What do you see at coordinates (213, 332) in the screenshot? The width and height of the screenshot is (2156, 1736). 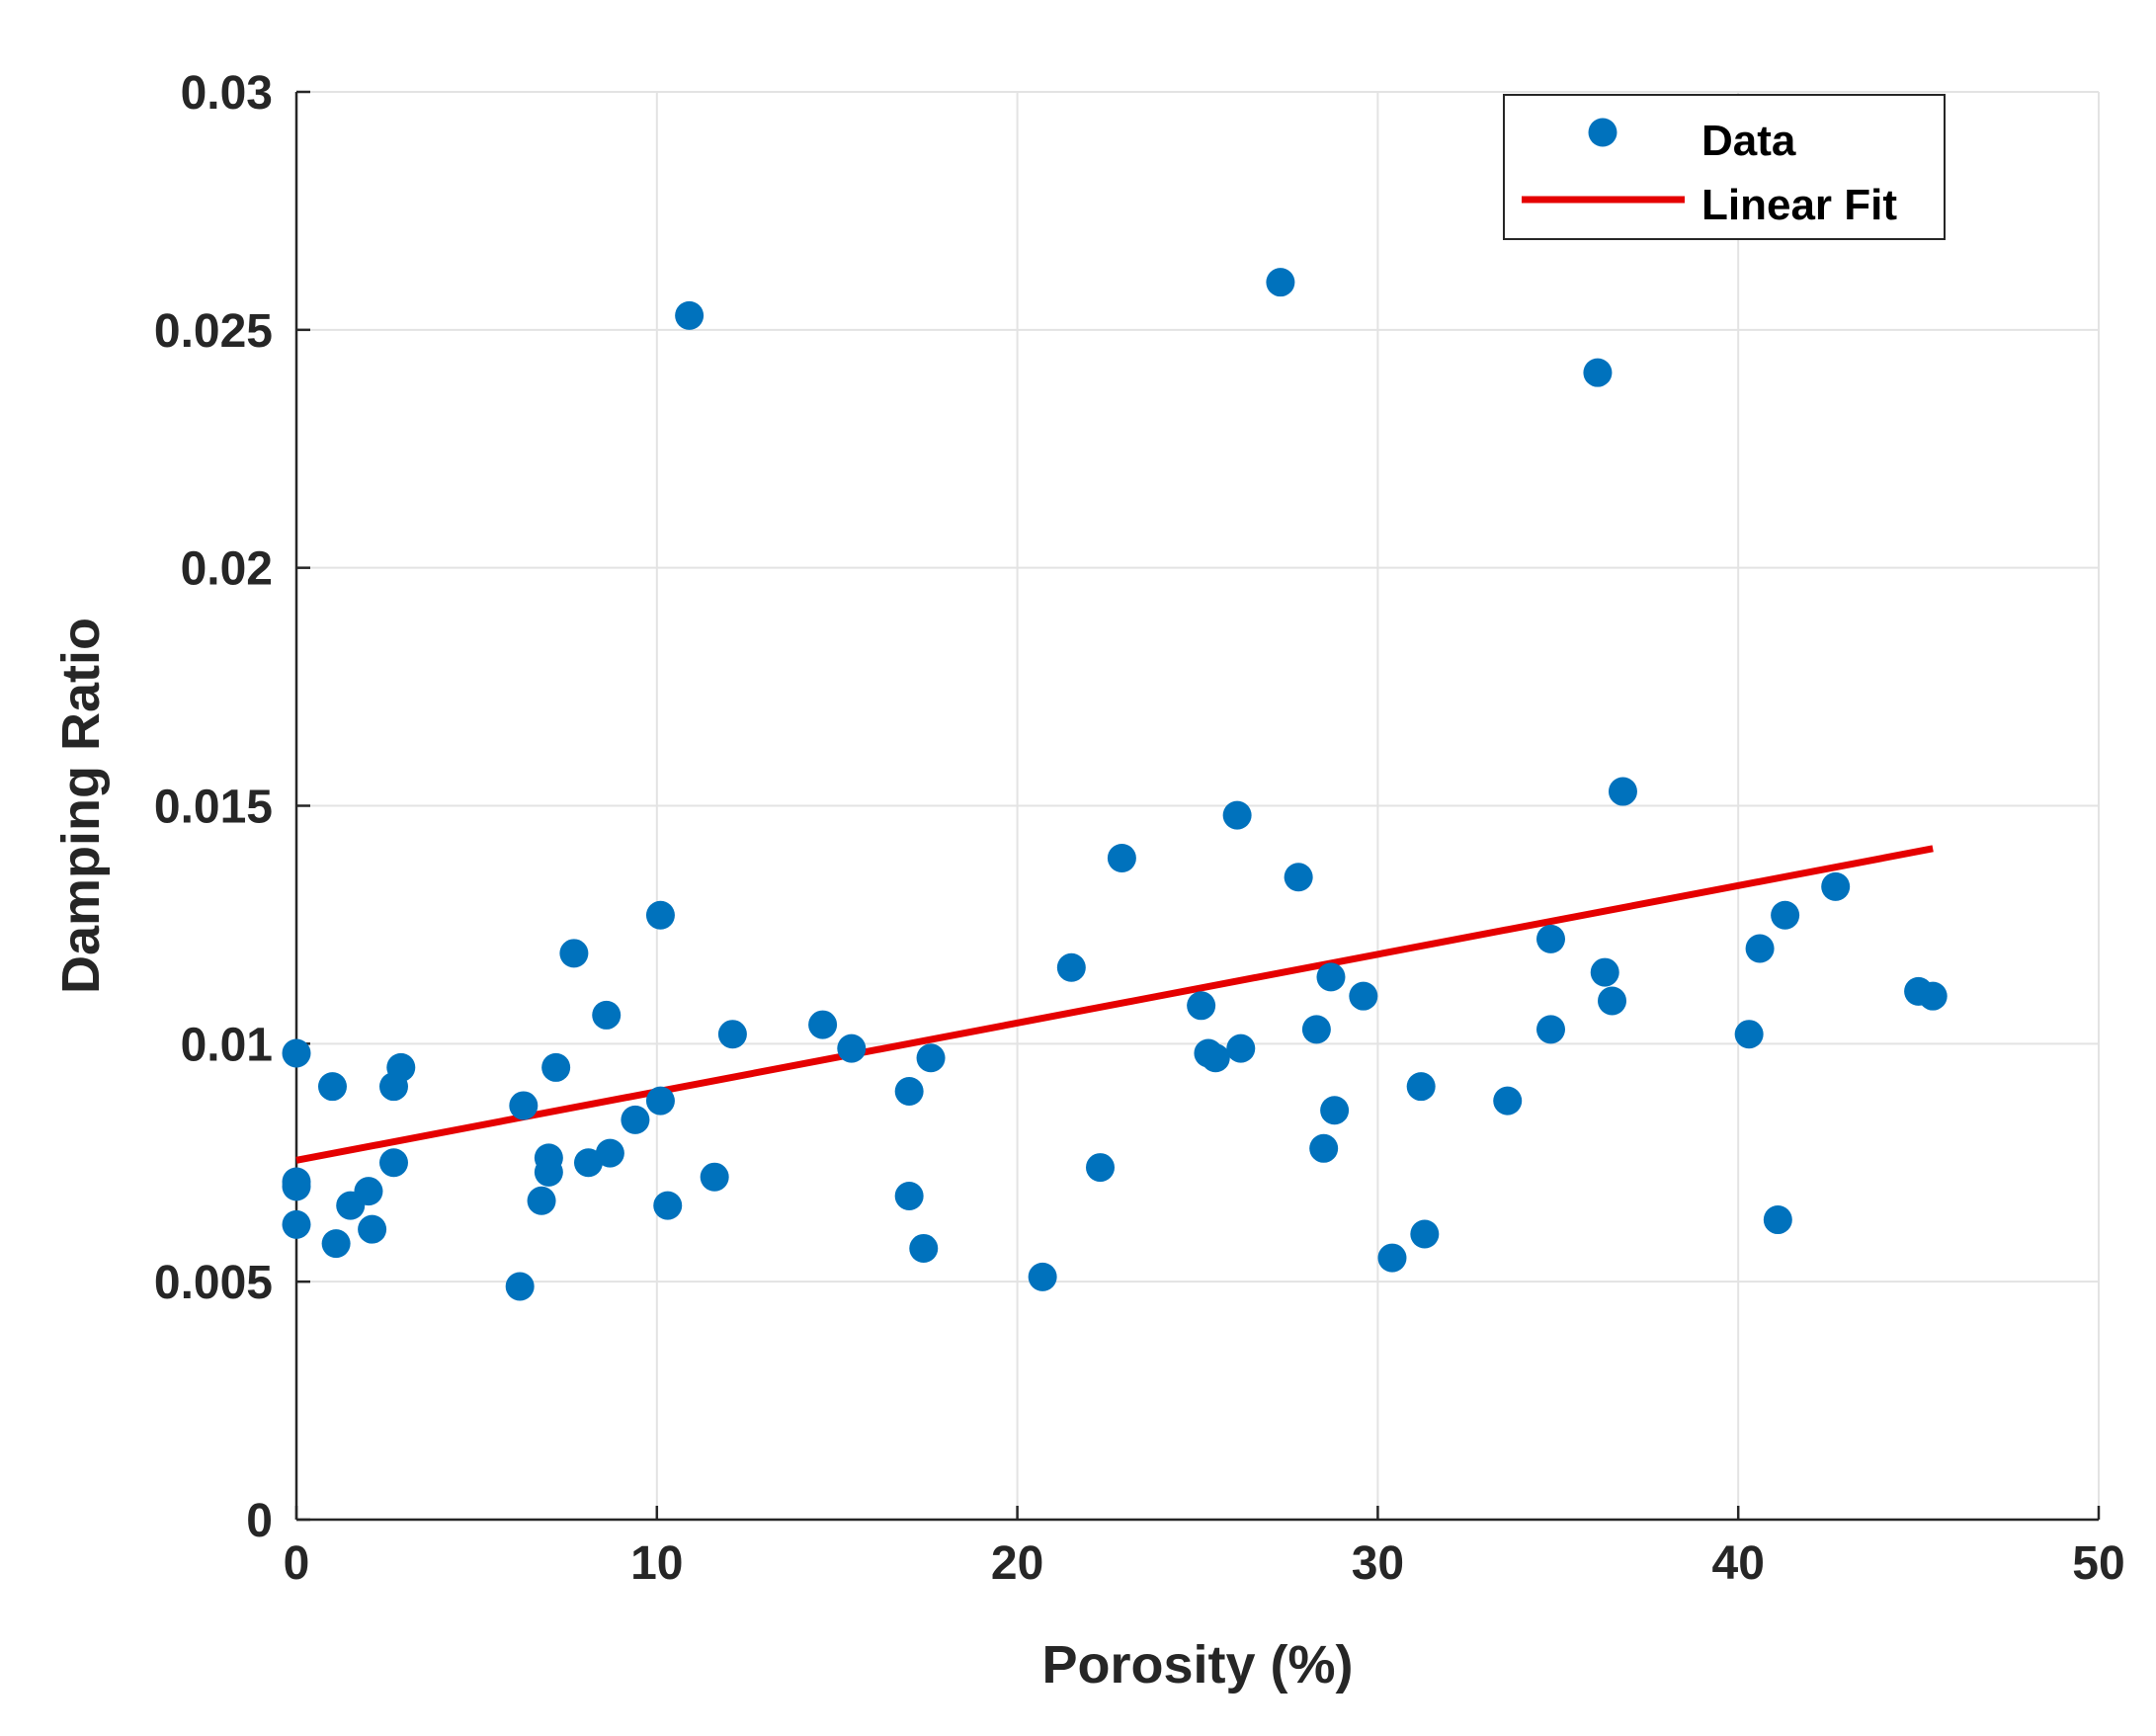 I see `y-tick-label: 0.025` at bounding box center [213, 332].